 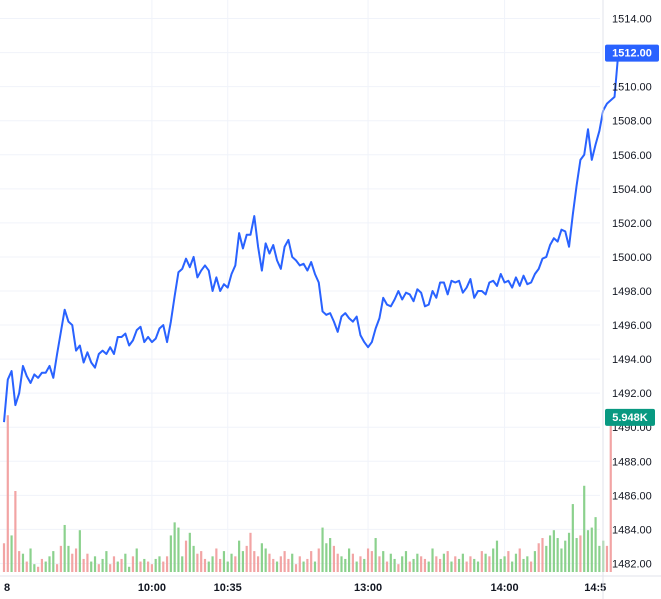 I want to click on y-tick-label: 1484.00, so click(x=632, y=530).